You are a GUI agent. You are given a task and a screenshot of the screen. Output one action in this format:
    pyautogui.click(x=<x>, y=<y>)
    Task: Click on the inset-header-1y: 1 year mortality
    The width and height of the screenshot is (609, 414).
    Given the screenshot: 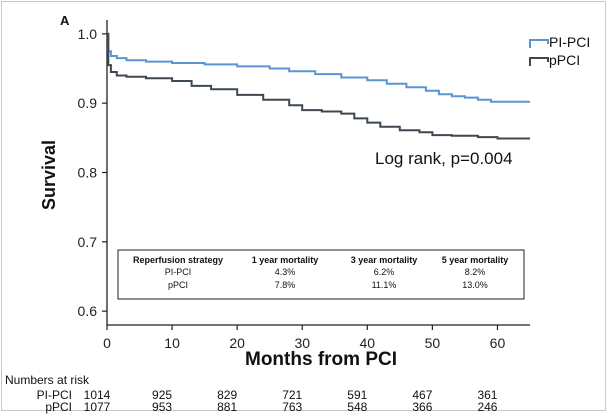 What is the action you would take?
    pyautogui.click(x=285, y=260)
    